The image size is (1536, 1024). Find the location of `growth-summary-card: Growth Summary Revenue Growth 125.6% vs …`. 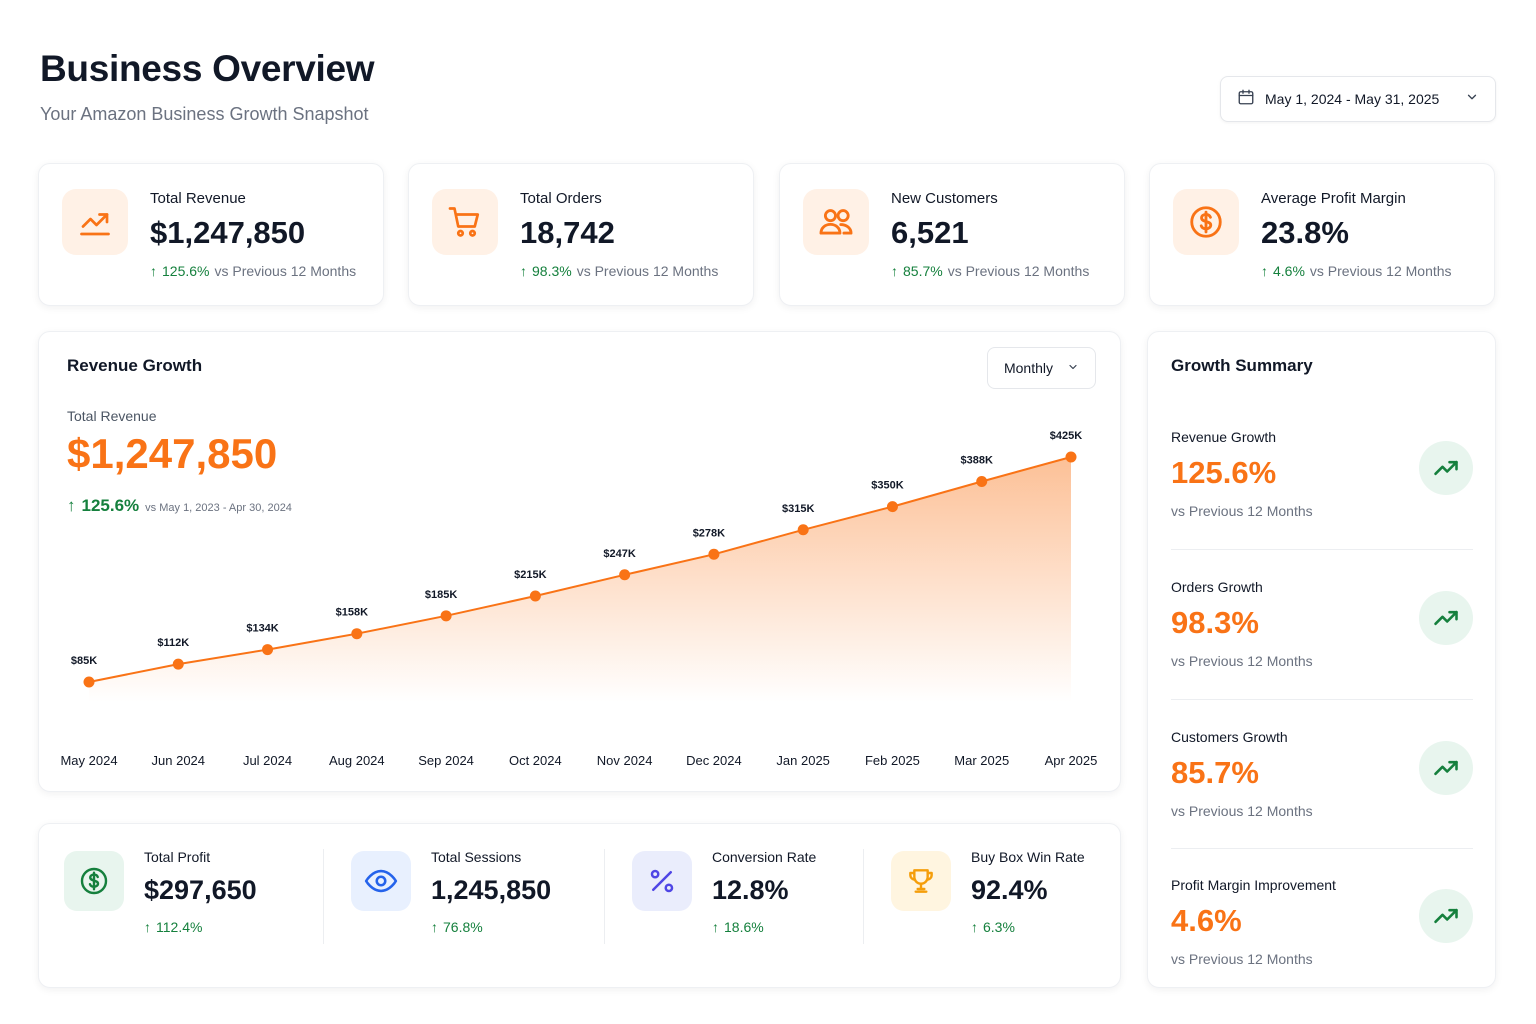

growth-summary-card: Growth Summary Revenue Growth 125.6% vs … is located at coordinates (1321, 659).